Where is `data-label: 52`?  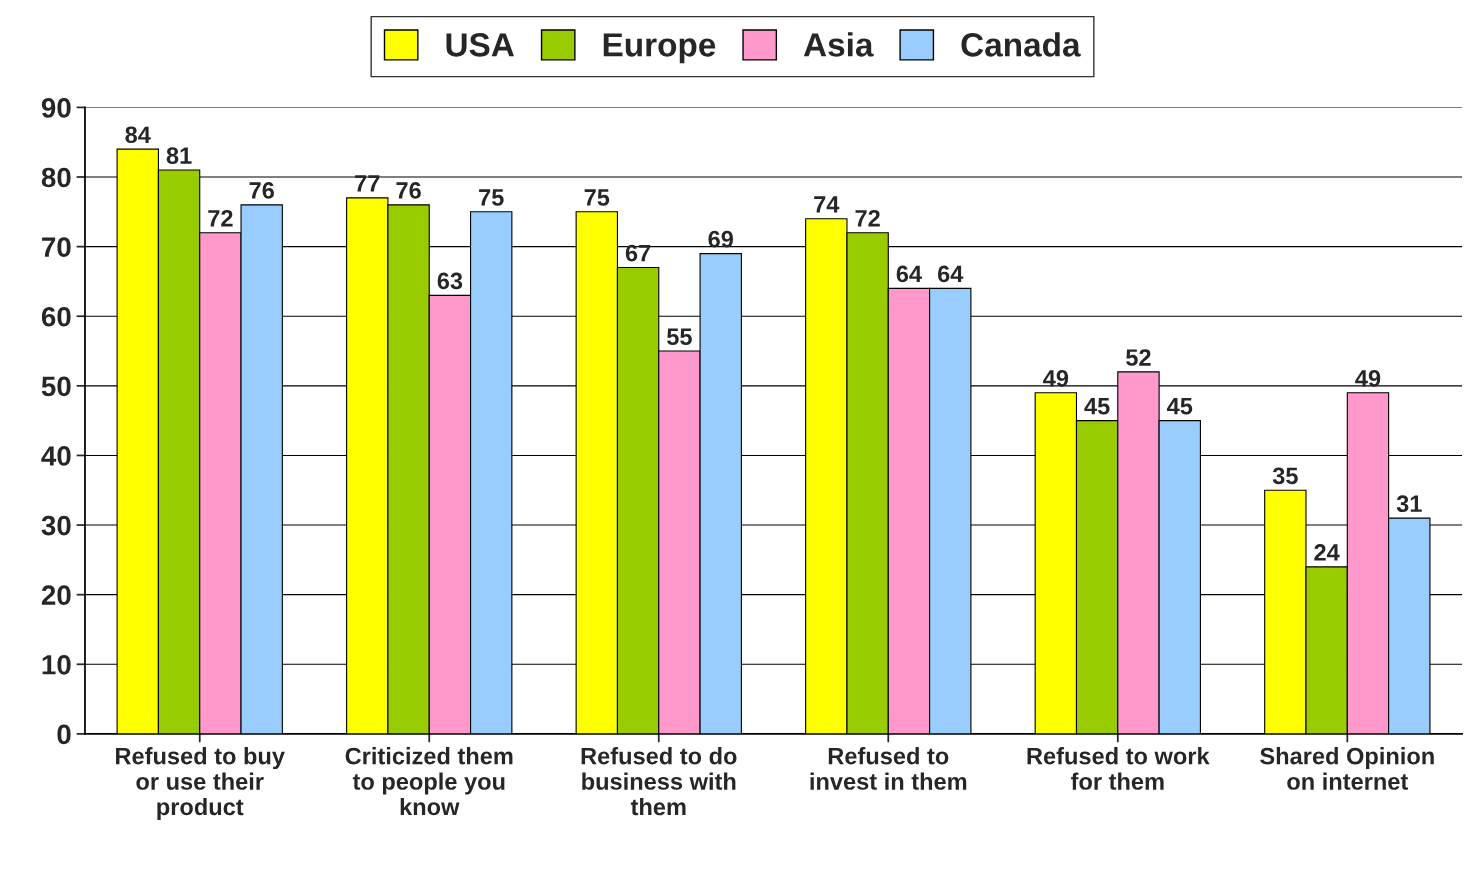 data-label: 52 is located at coordinates (1138, 357).